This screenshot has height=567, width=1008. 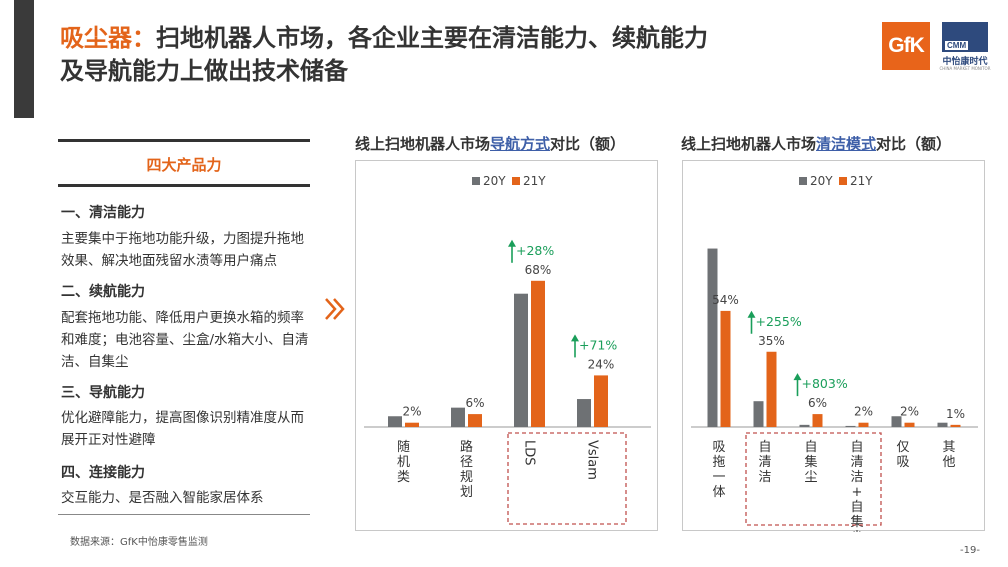 I want to click on cmm-logo-cn: 中怡康时代, so click(x=965, y=62).